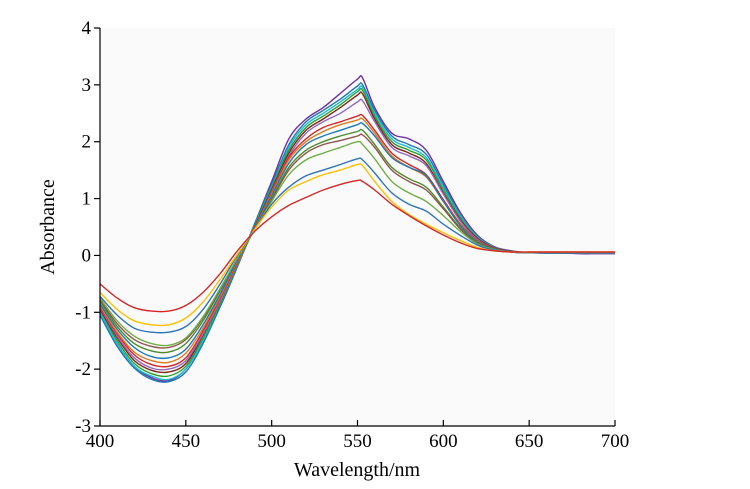  Describe the element at coordinates (87, 85) in the screenshot. I see `y-tick-label: 3` at that location.